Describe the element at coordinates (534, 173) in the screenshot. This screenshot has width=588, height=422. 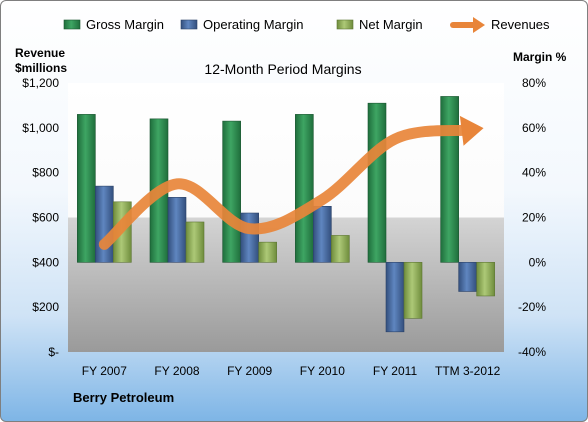
I see `right-tick-label: 40%` at that location.